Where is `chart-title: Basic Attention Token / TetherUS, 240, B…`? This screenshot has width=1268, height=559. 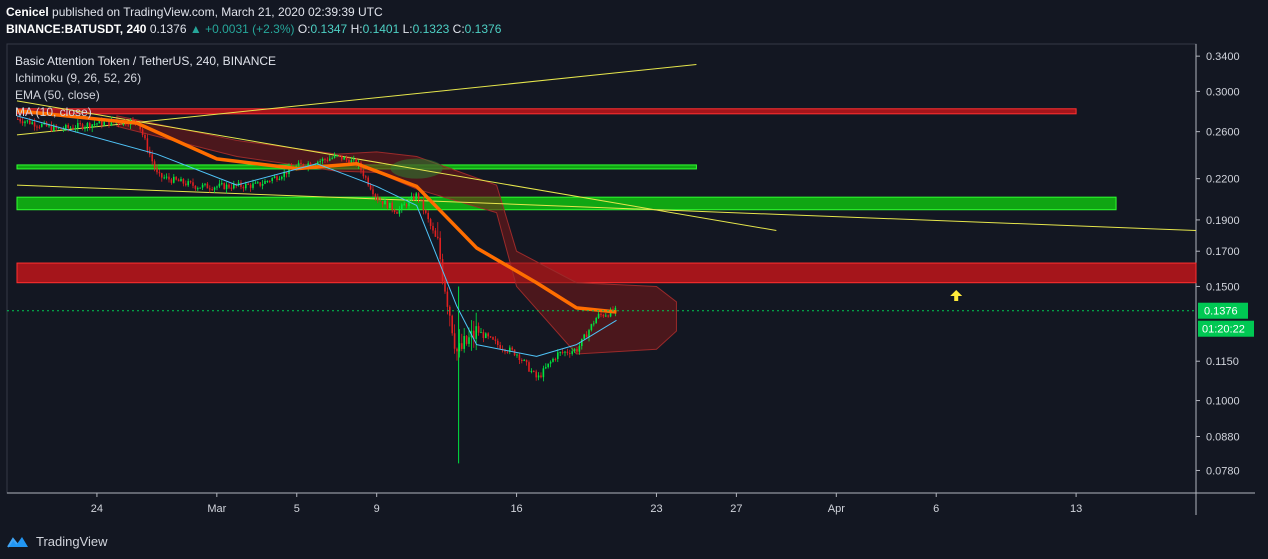 chart-title: Basic Attention Token / TetherUS, 240, B… is located at coordinates (146, 61).